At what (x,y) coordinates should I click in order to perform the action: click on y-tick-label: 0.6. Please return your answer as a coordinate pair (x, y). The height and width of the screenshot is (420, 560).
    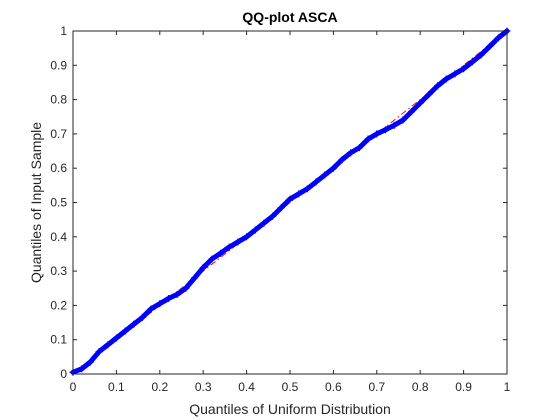
    Looking at the image, I should click on (58, 168).